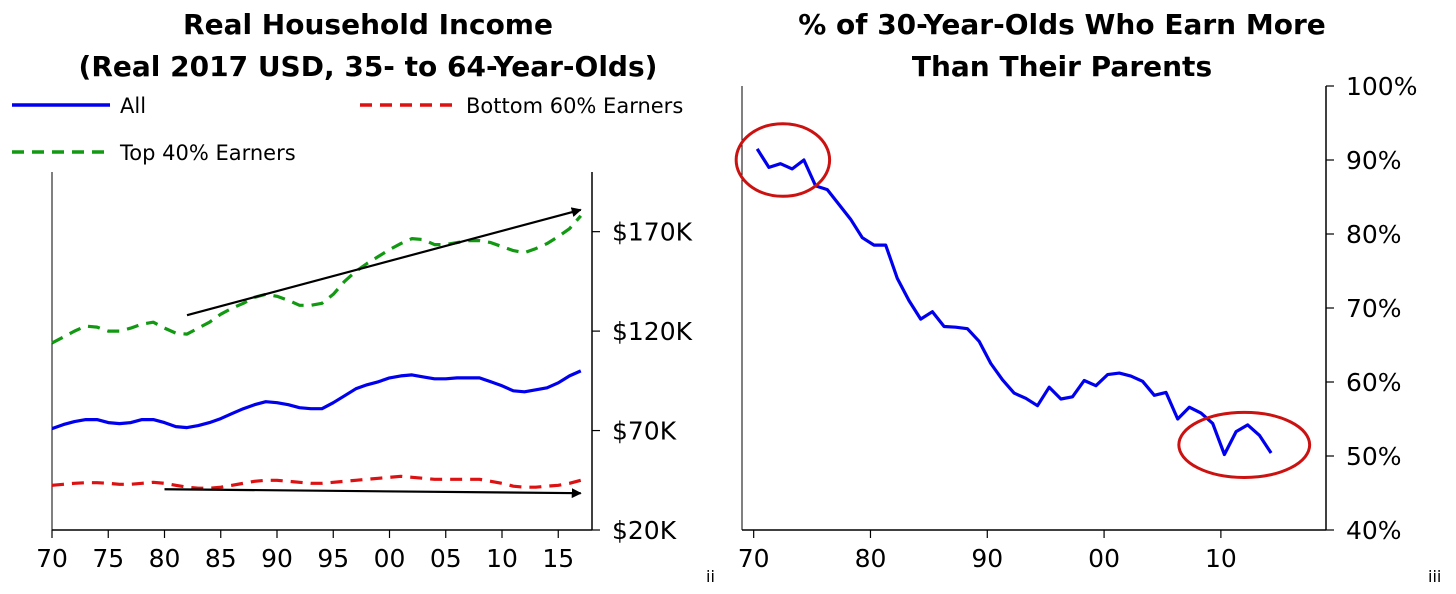 This screenshot has height=594, width=1456. Describe the element at coordinates (1062, 66) in the screenshot. I see `earn-more-title-line2: Than Their Parents` at that location.